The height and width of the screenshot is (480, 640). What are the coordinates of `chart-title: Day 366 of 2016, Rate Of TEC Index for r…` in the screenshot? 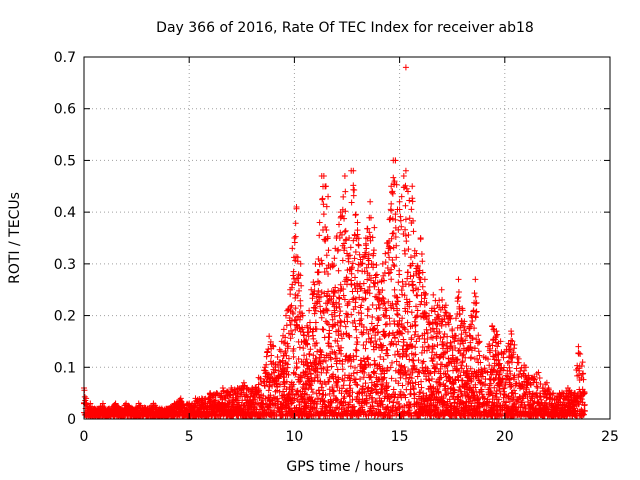 It's located at (345, 28).